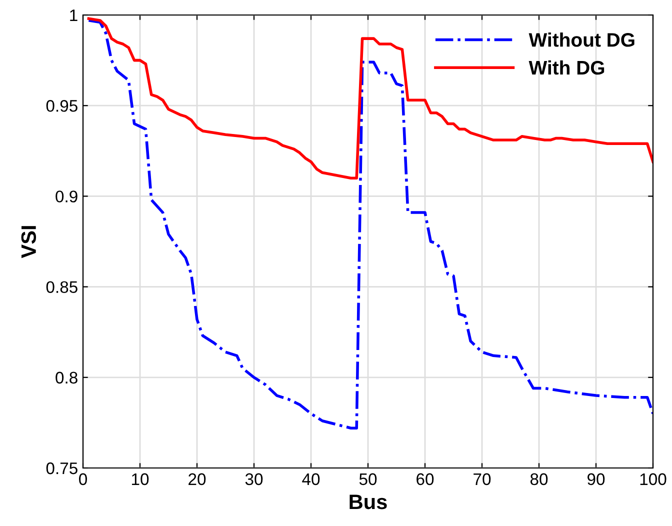 The width and height of the screenshot is (672, 526). What do you see at coordinates (83, 479) in the screenshot?
I see `x-tick-label: 0` at bounding box center [83, 479].